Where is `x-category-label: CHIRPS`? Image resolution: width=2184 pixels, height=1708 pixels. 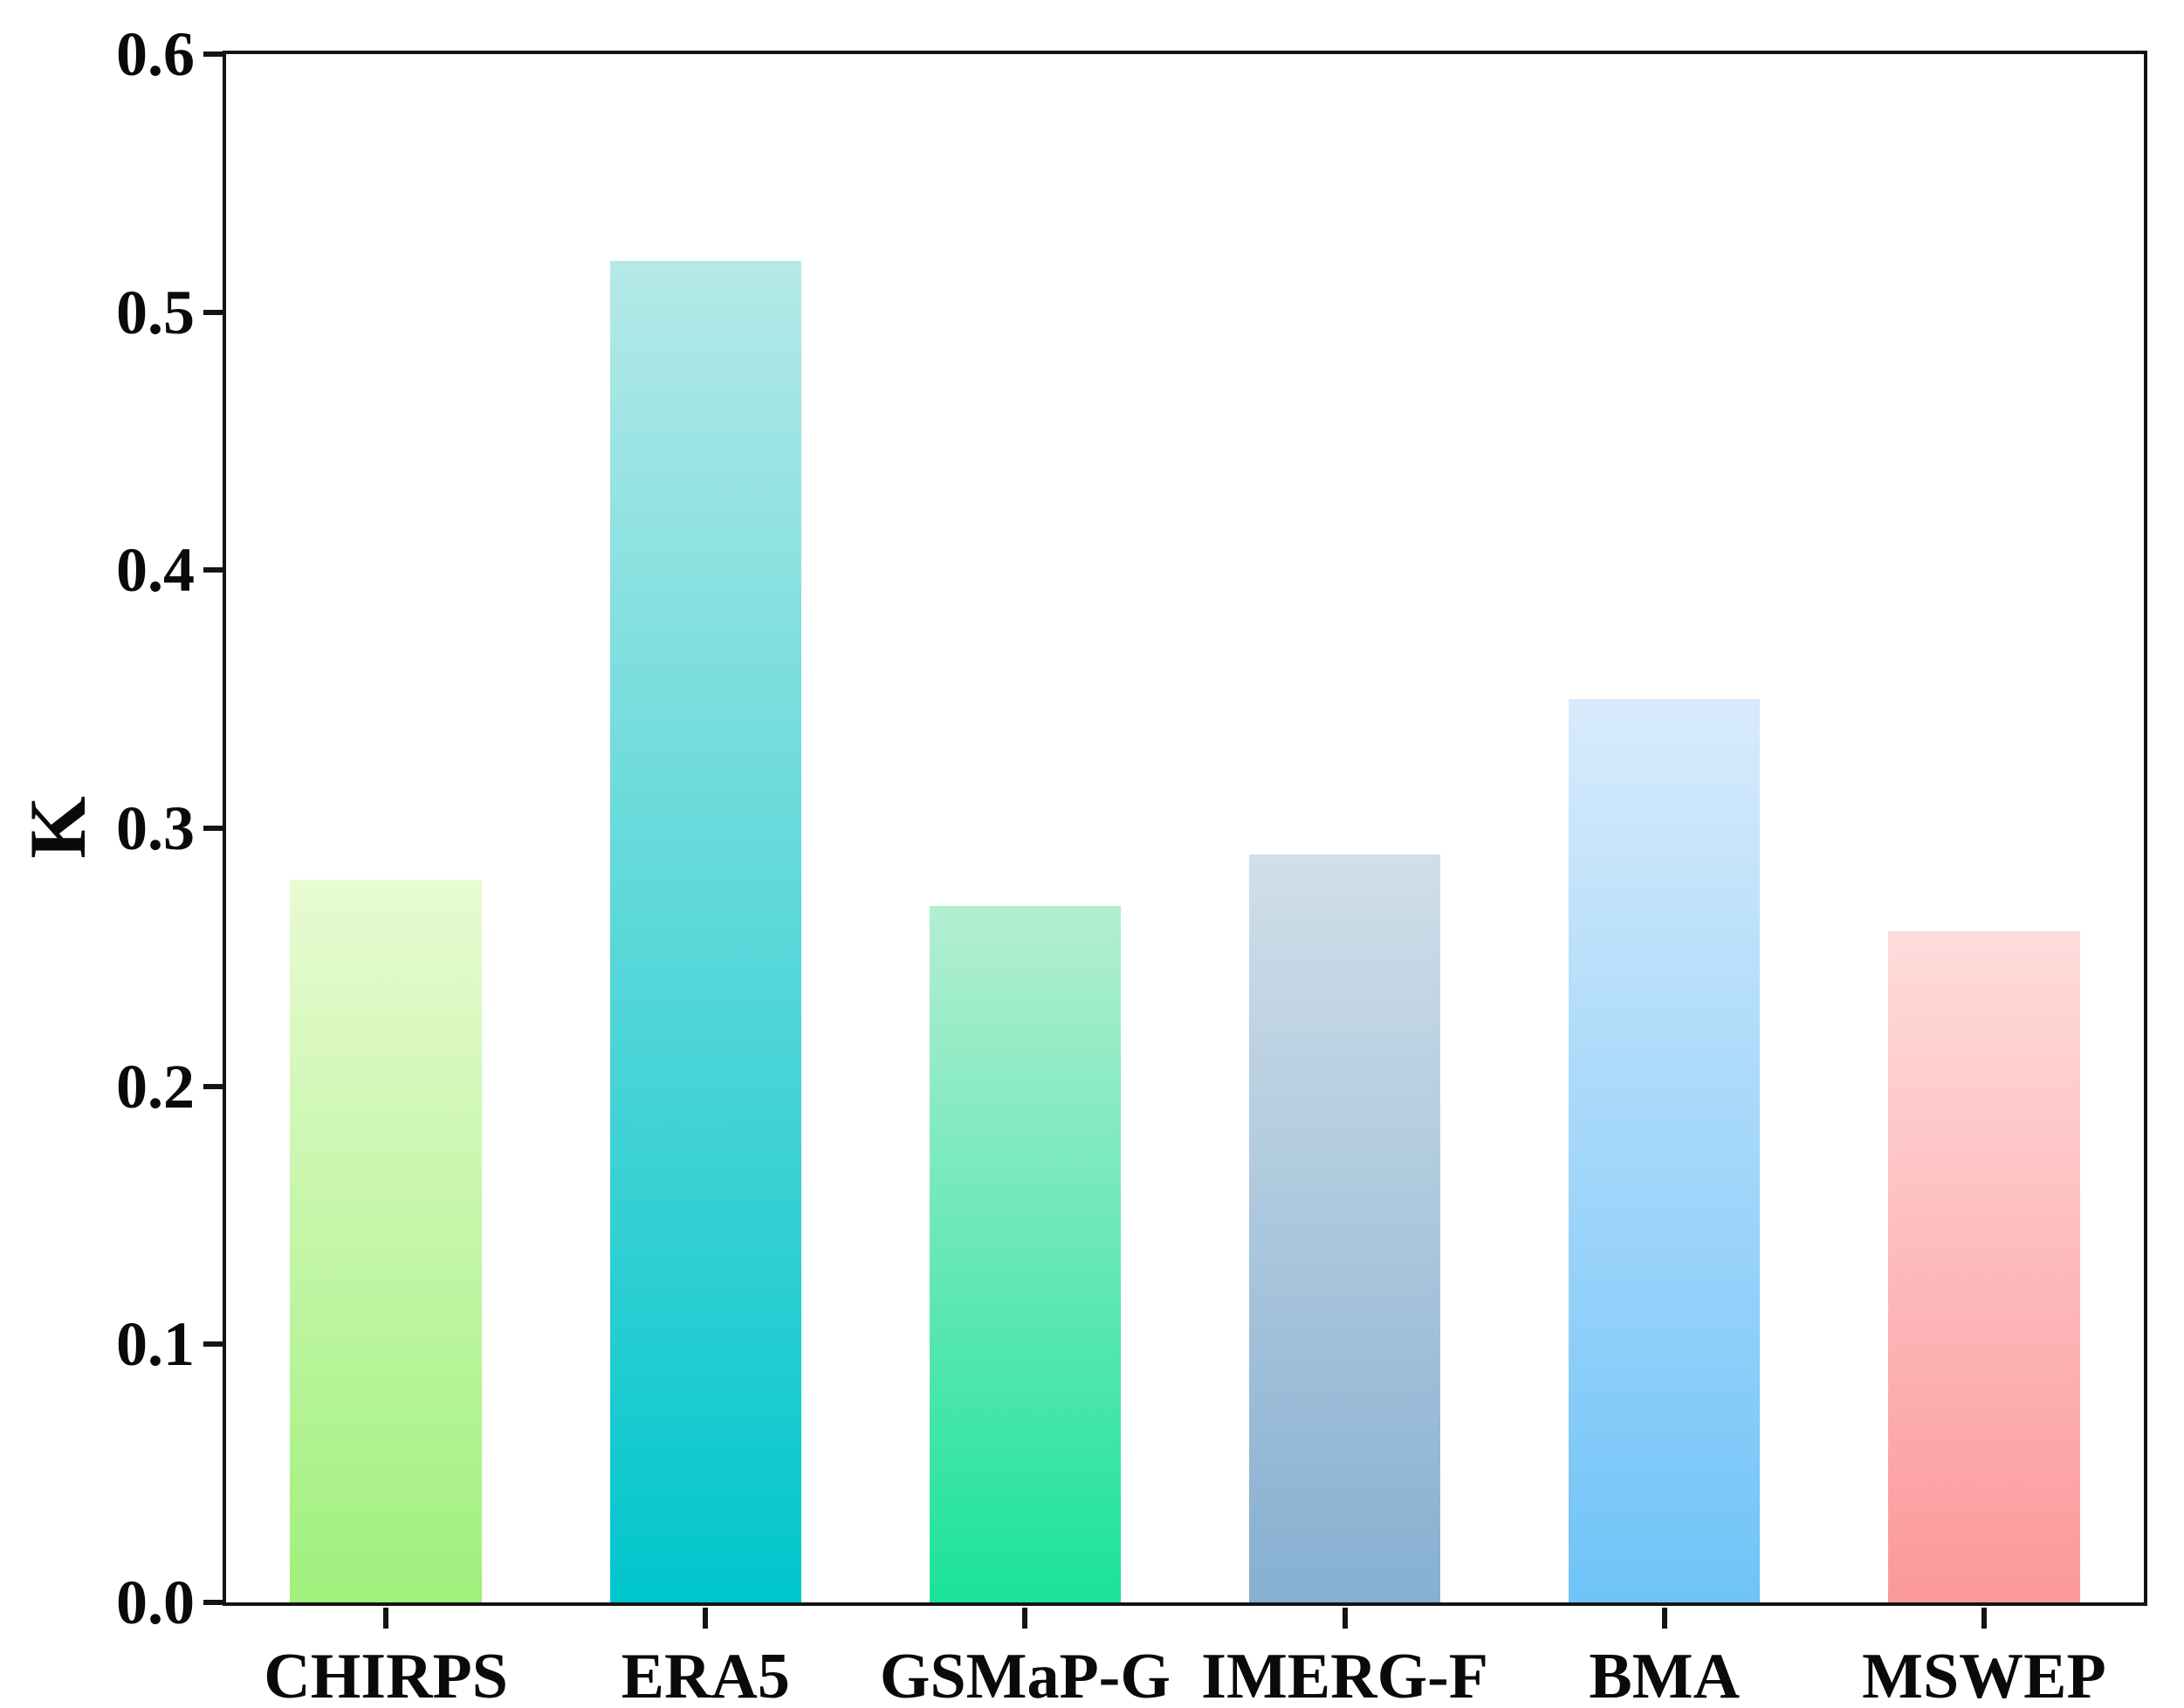 x-category-label: CHIRPS is located at coordinates (386, 1674).